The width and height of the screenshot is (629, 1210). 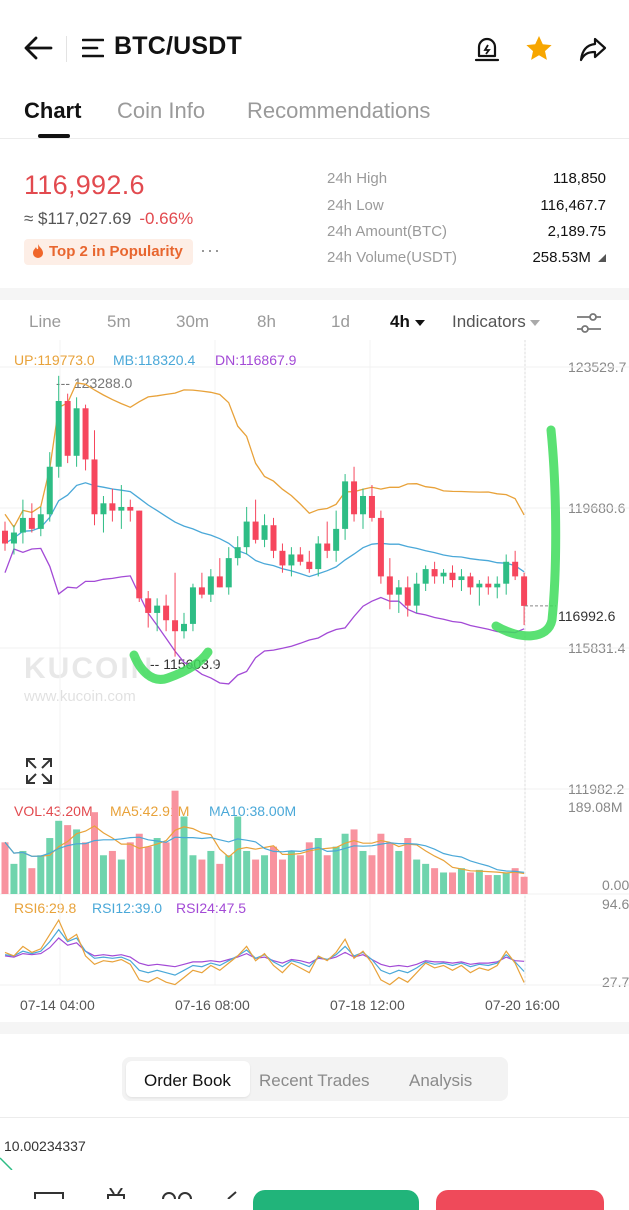 I want to click on tab-recent-trades: Recent Trades, so click(x=314, y=1080).